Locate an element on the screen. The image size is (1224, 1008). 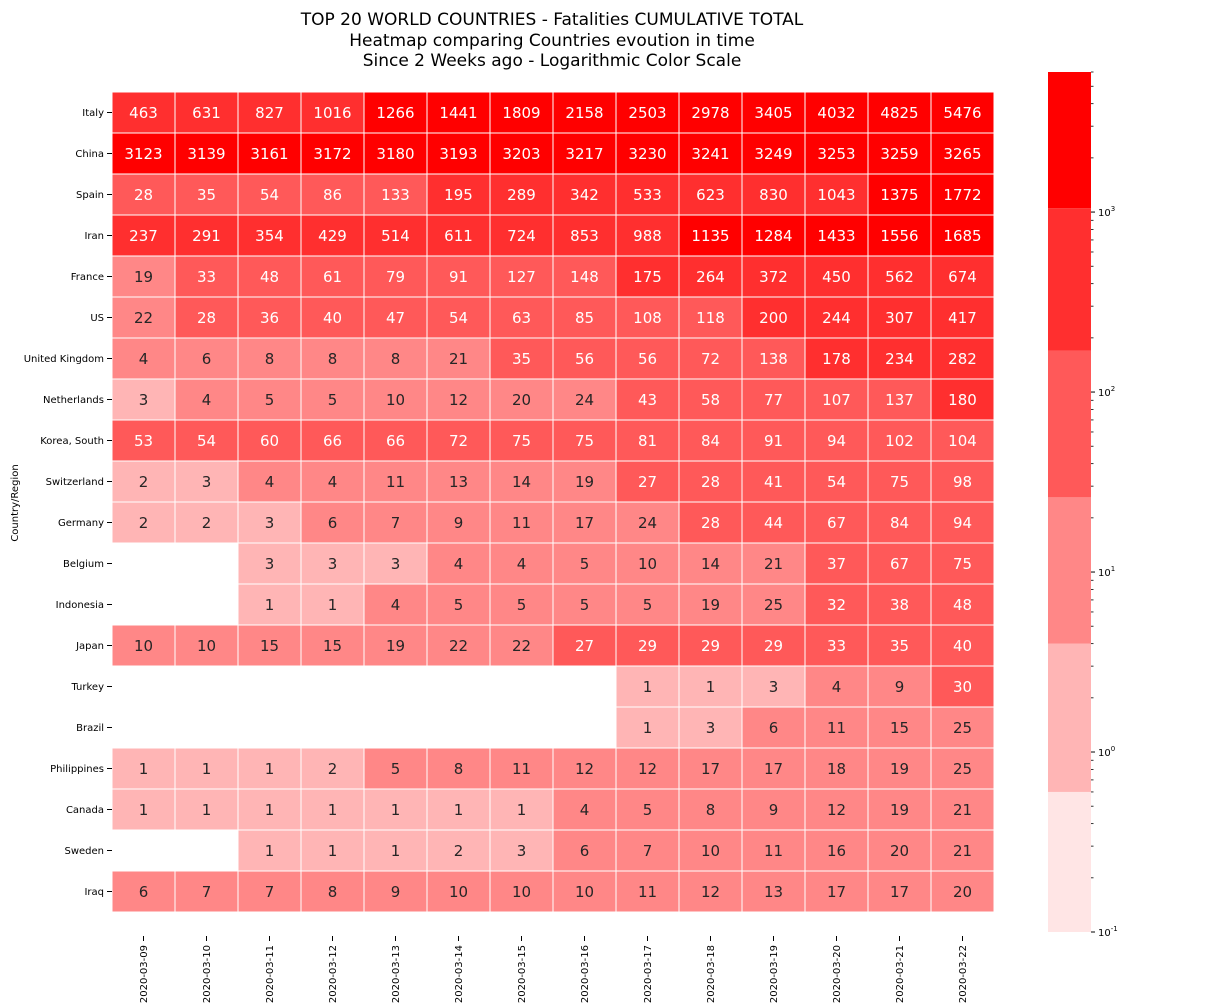
cell-value-label: 8 is located at coordinates (270, 359).